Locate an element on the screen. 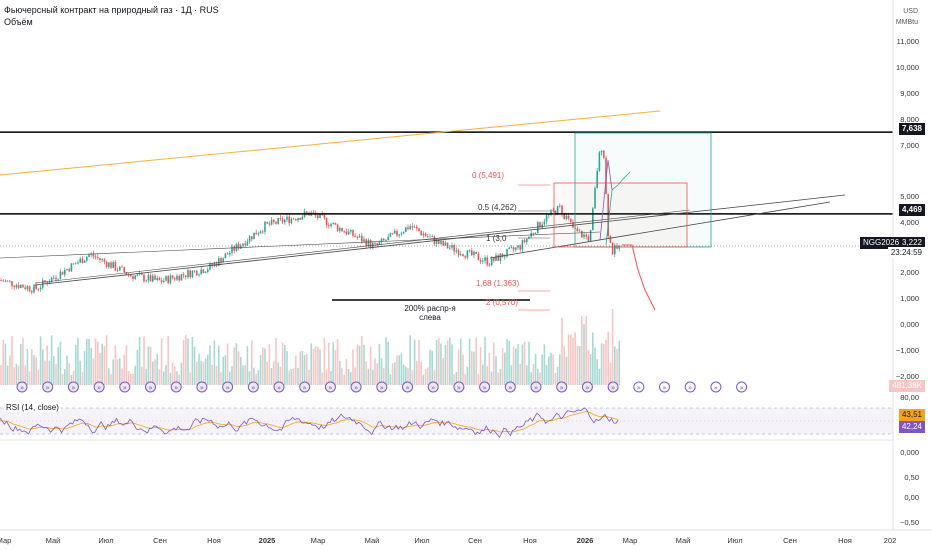  price-tick-label: 8,000 is located at coordinates (909, 119).